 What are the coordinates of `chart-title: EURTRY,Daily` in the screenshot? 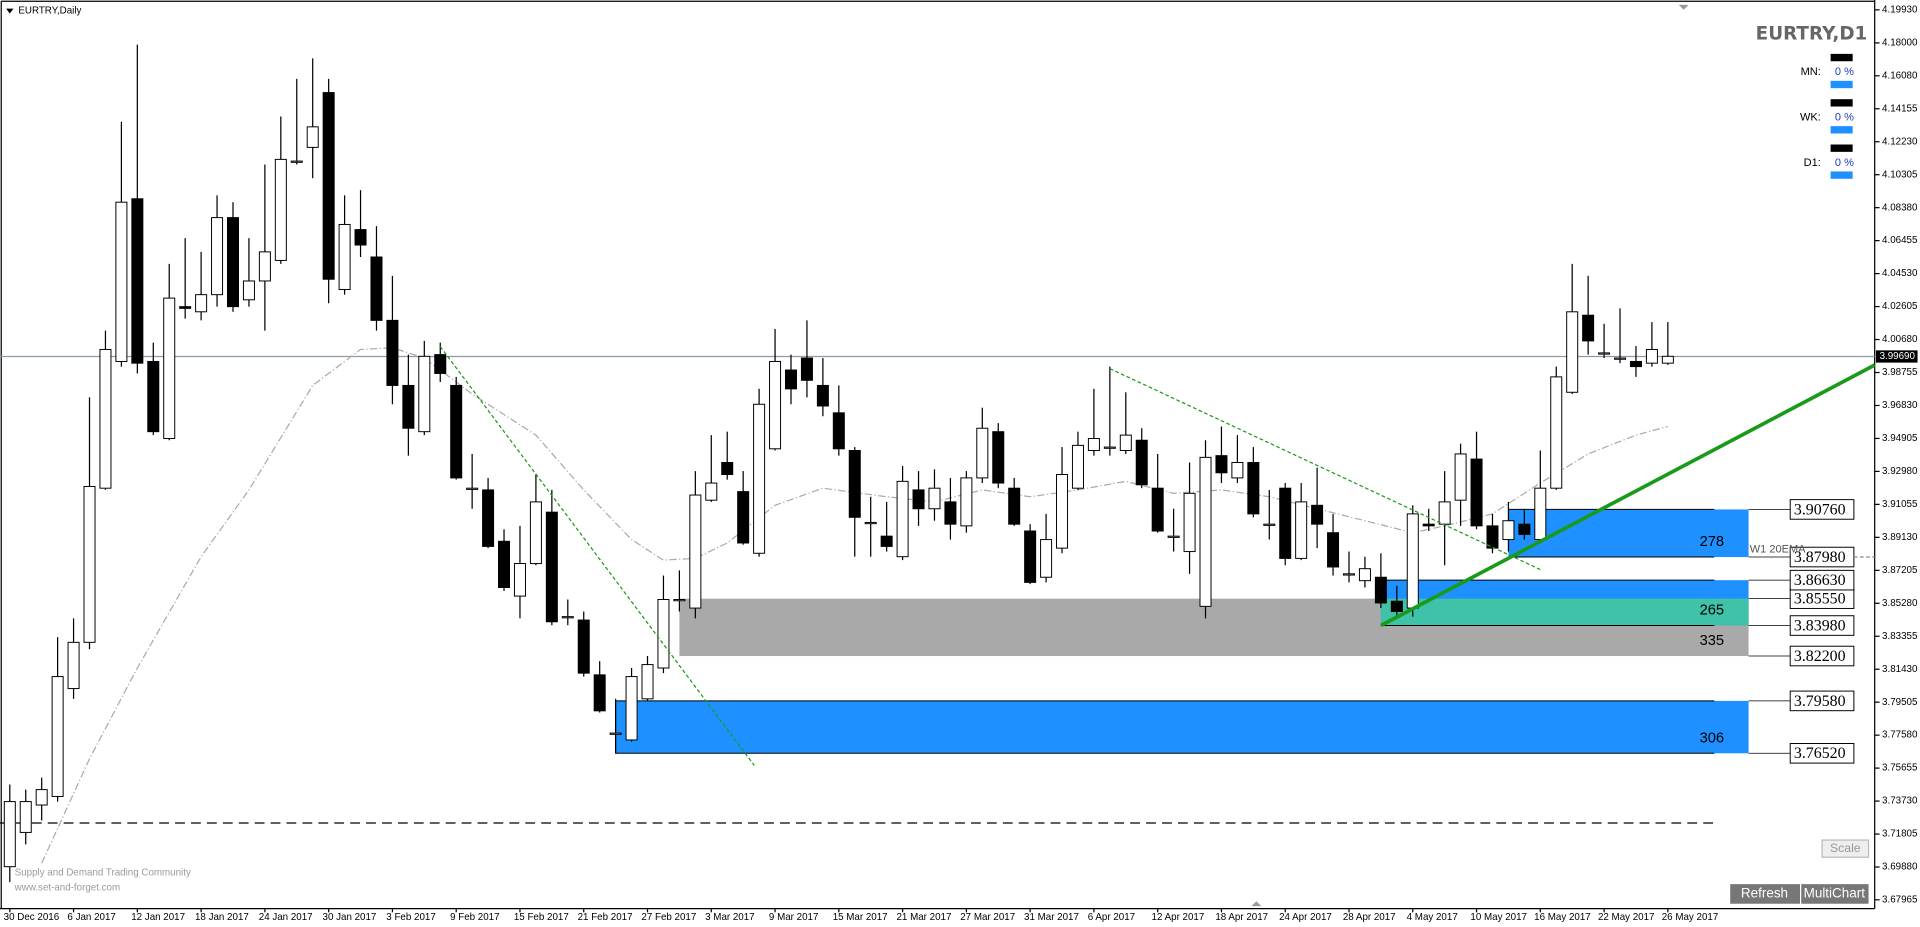 It's located at (49, 11).